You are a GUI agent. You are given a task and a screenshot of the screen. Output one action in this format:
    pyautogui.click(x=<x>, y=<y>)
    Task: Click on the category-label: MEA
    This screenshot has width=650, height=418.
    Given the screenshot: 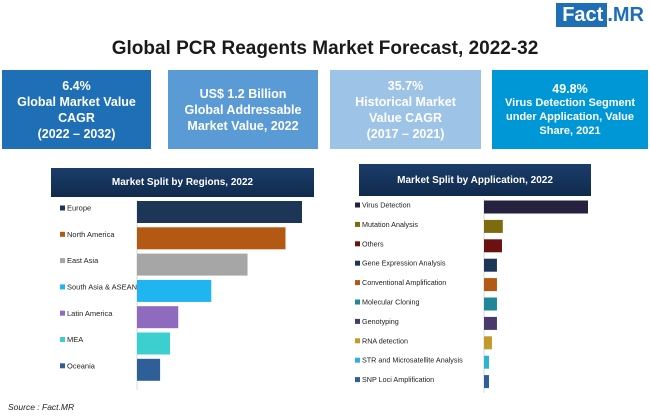 What is the action you would take?
    pyautogui.click(x=75, y=339)
    